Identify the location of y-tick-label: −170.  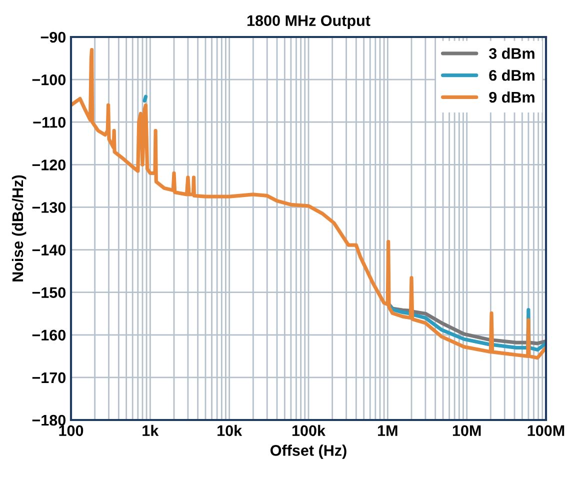
(49, 378).